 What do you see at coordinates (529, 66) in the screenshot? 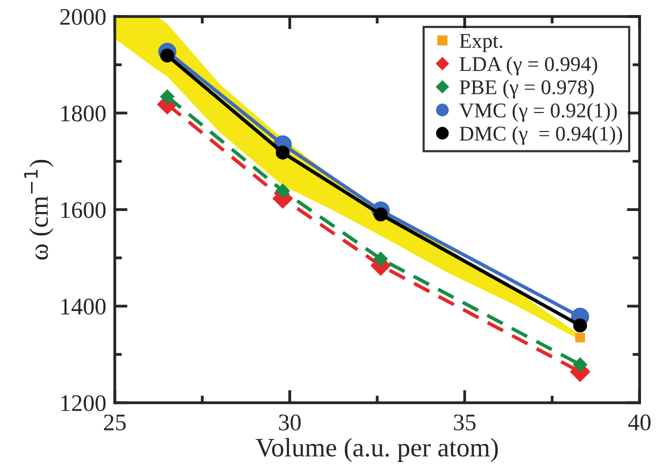
I see `legend-label: LDA (γ = 0.994)` at bounding box center [529, 66].